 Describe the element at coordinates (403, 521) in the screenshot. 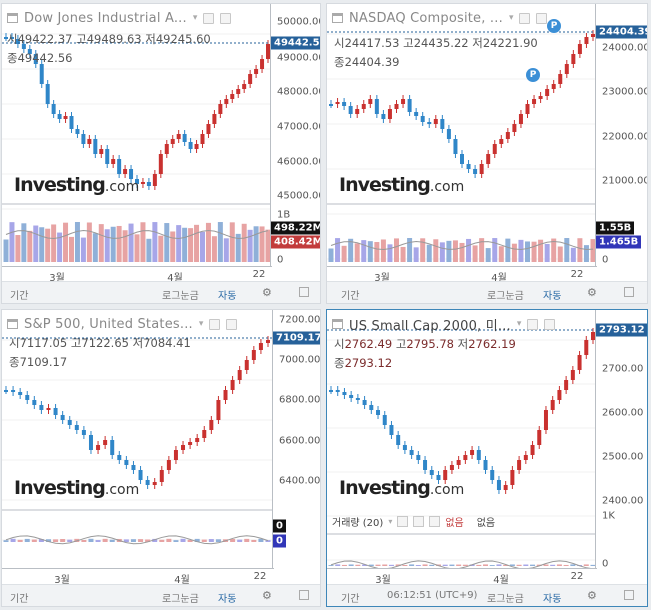

I see `eye-icon` at that location.